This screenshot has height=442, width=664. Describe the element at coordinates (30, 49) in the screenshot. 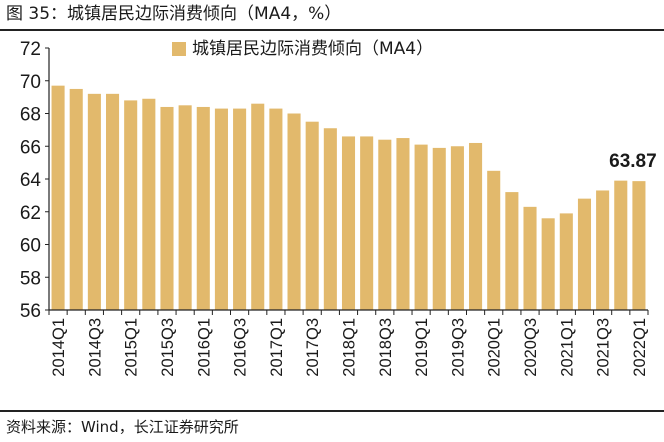

I see `y-tick-label: 72` at that location.